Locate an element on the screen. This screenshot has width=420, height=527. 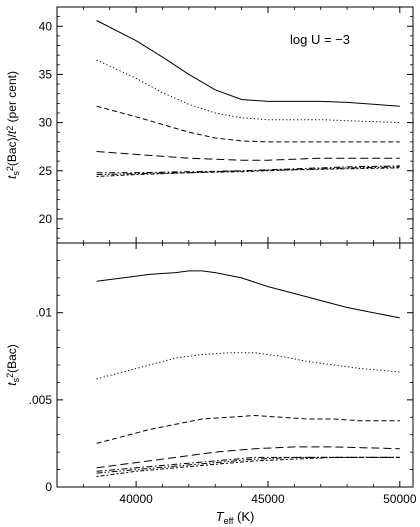
y-tick-label: 30 is located at coordinates (46, 123).